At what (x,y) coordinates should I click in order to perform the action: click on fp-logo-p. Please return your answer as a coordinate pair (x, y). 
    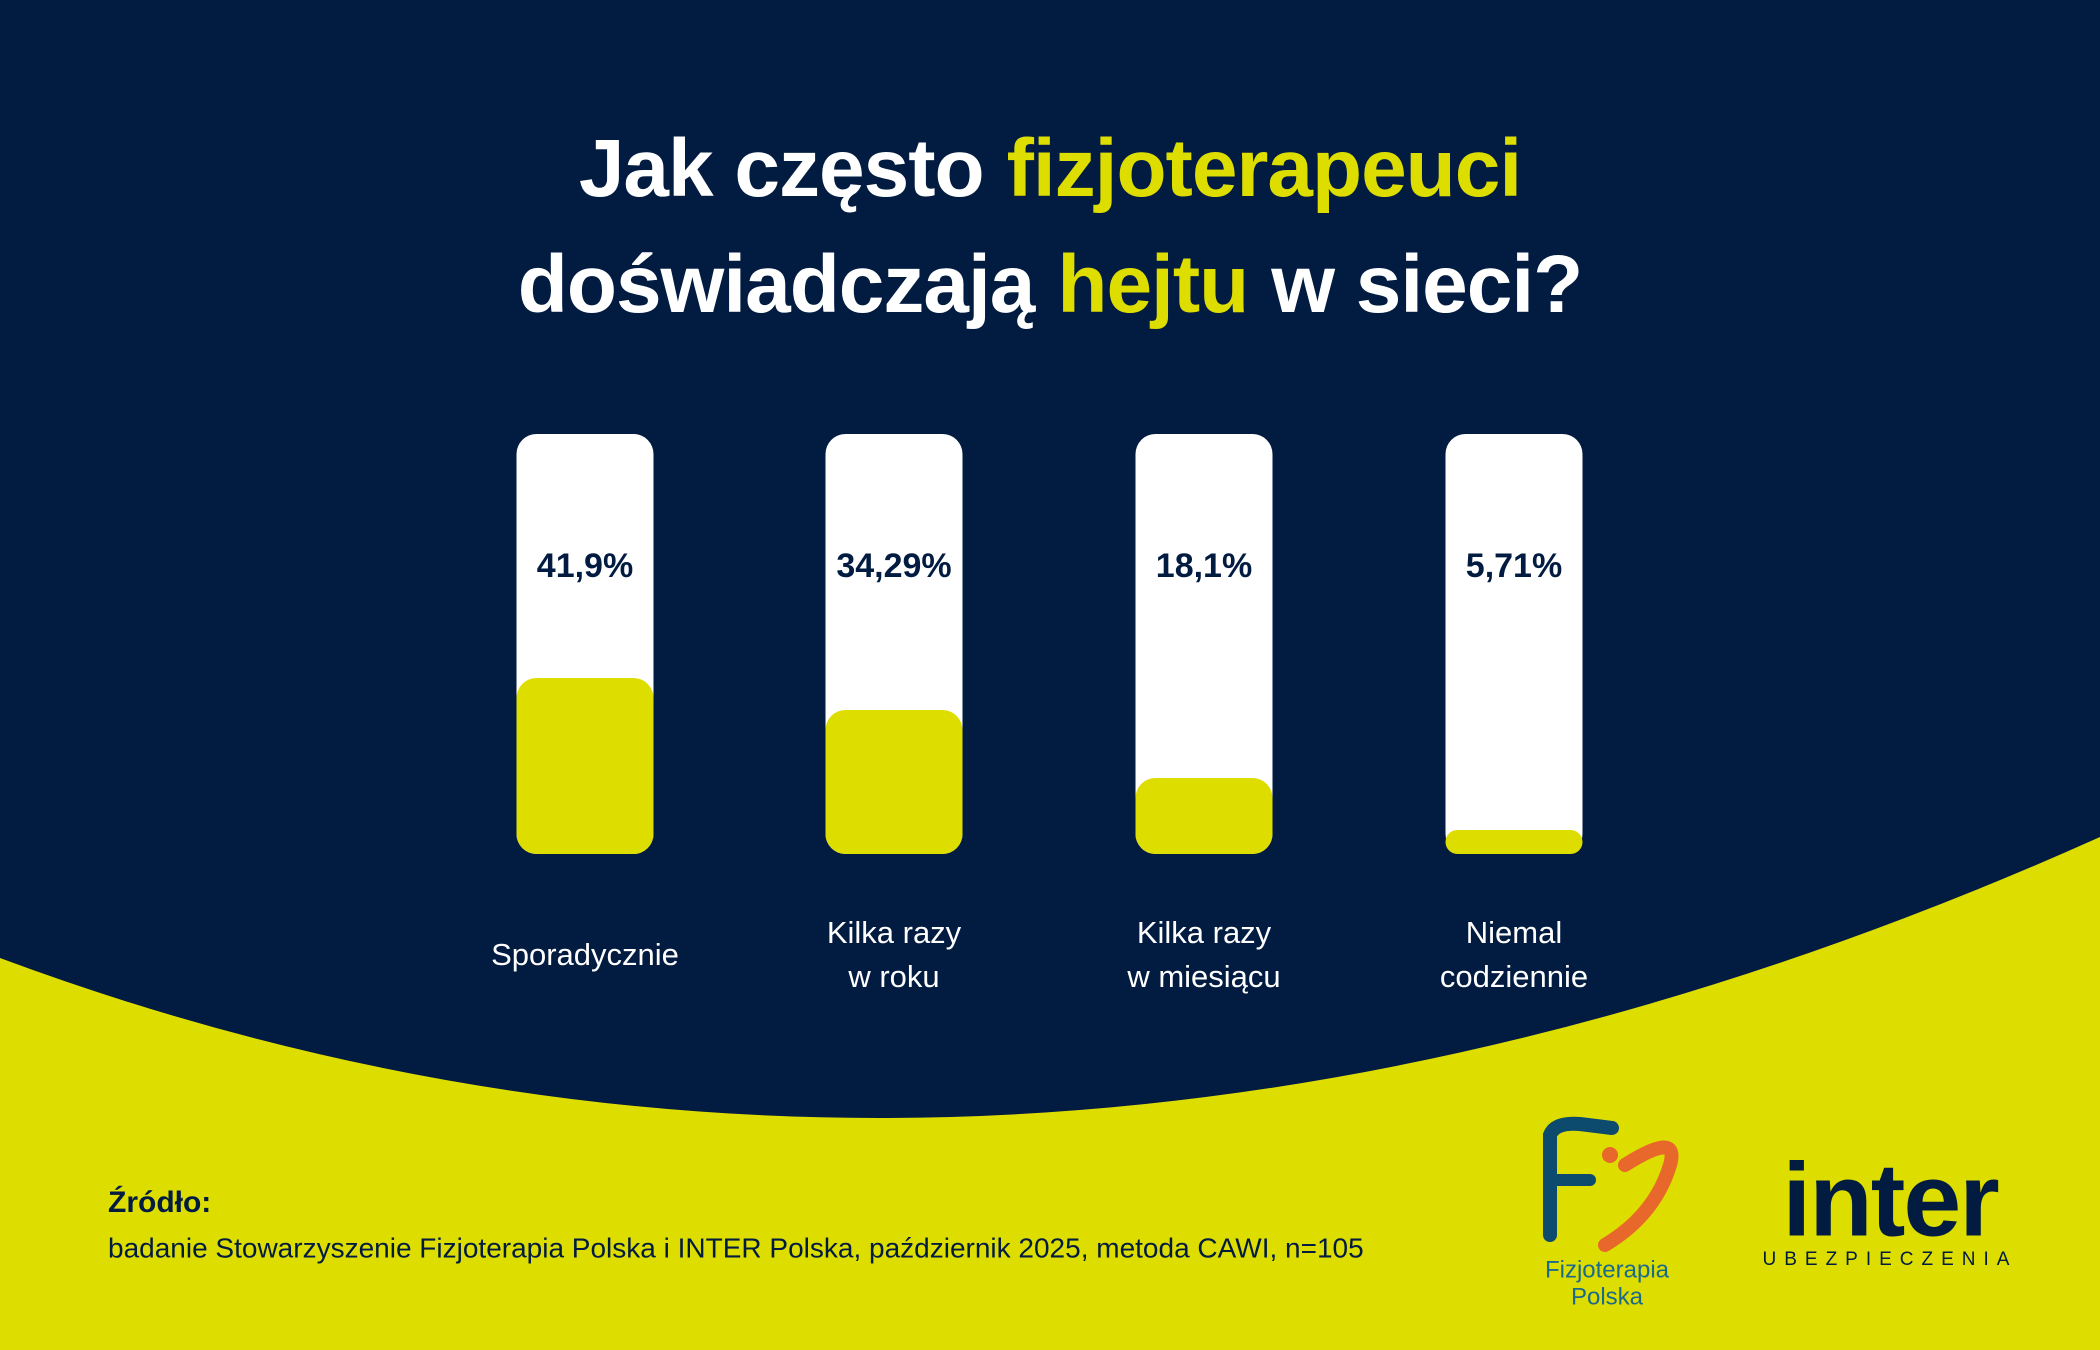
    Looking at the image, I should click on (1638, 1196).